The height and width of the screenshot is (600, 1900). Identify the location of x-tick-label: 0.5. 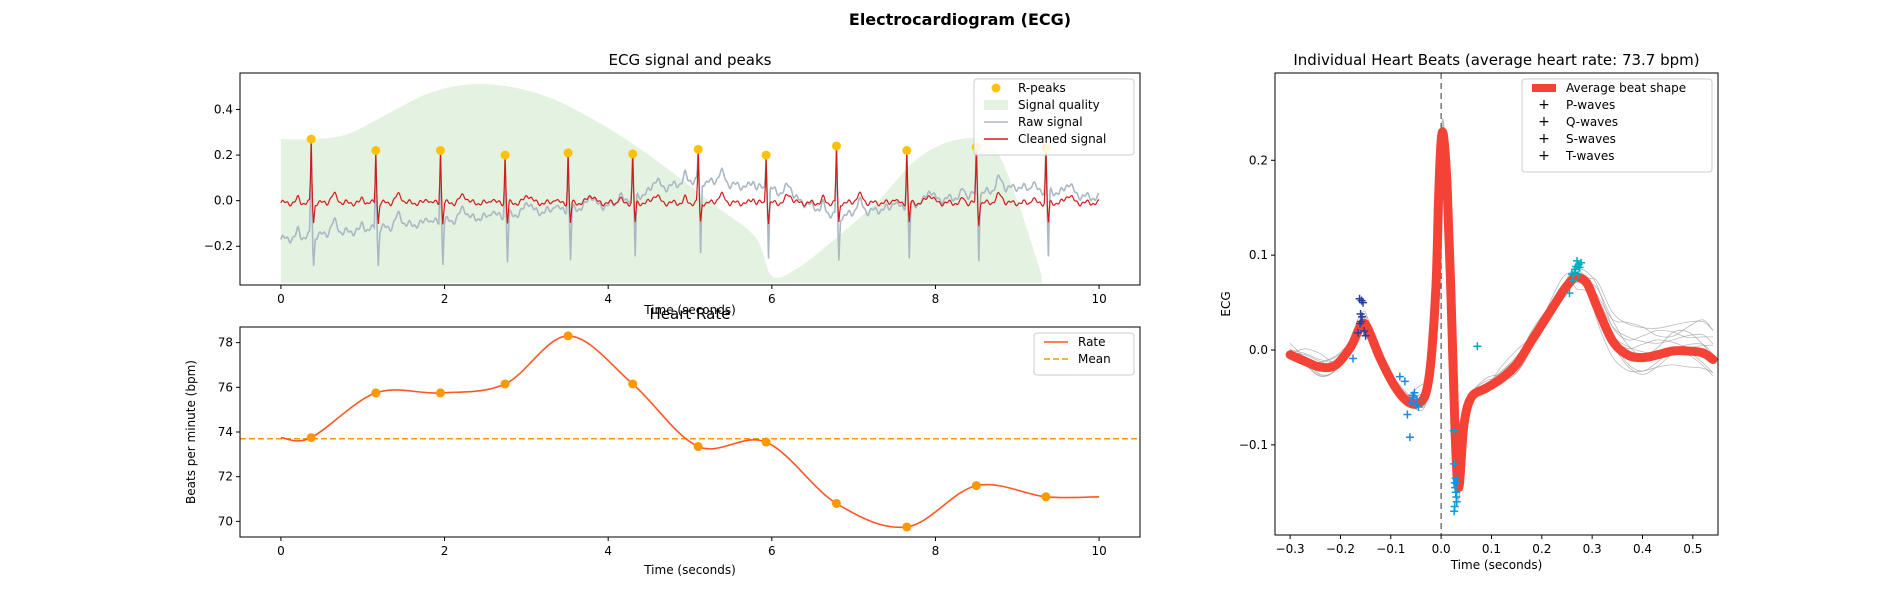
(1692, 549).